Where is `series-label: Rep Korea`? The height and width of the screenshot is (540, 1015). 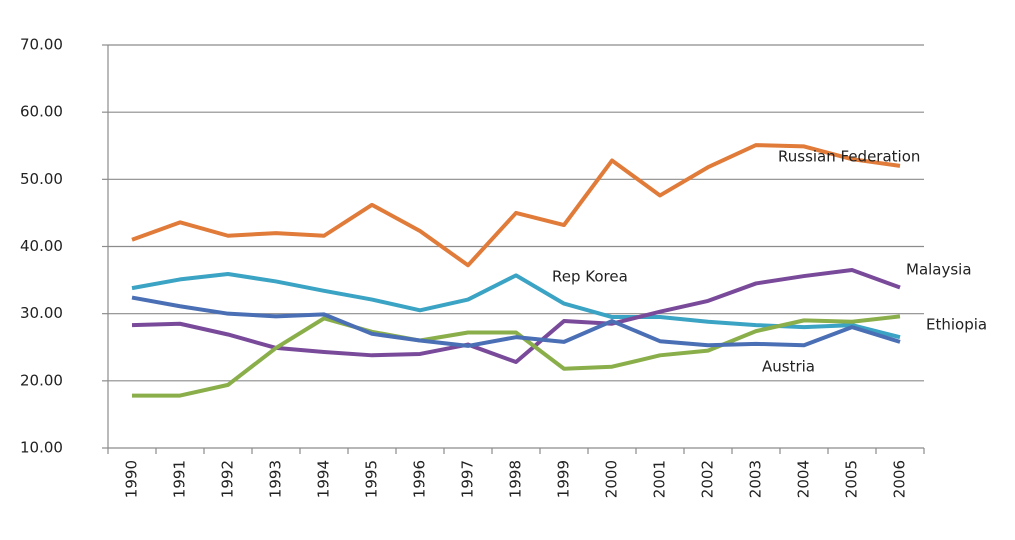 series-label: Rep Korea is located at coordinates (590, 277).